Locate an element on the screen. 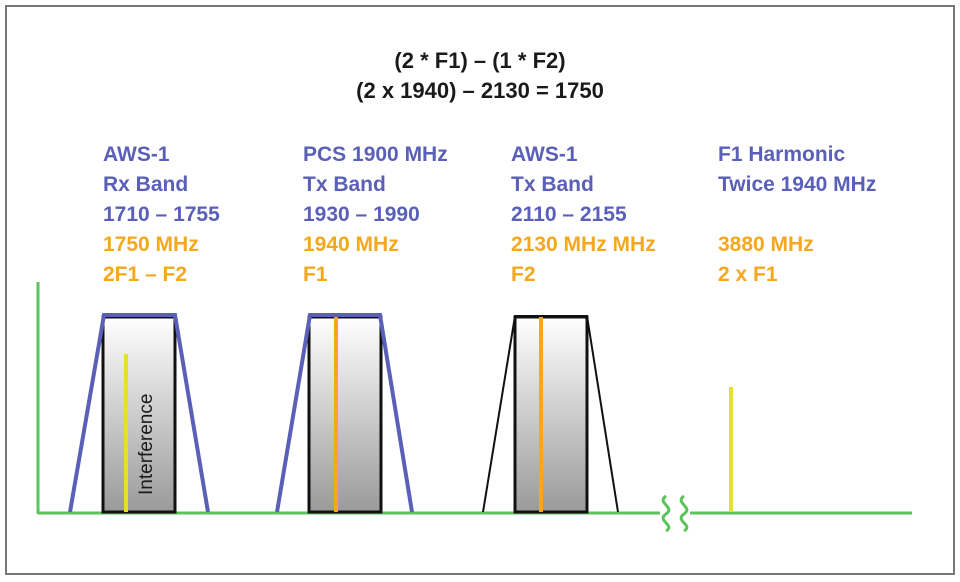 This screenshot has height=582, width=960. band-range: 1710 – 1755 is located at coordinates (161, 214).